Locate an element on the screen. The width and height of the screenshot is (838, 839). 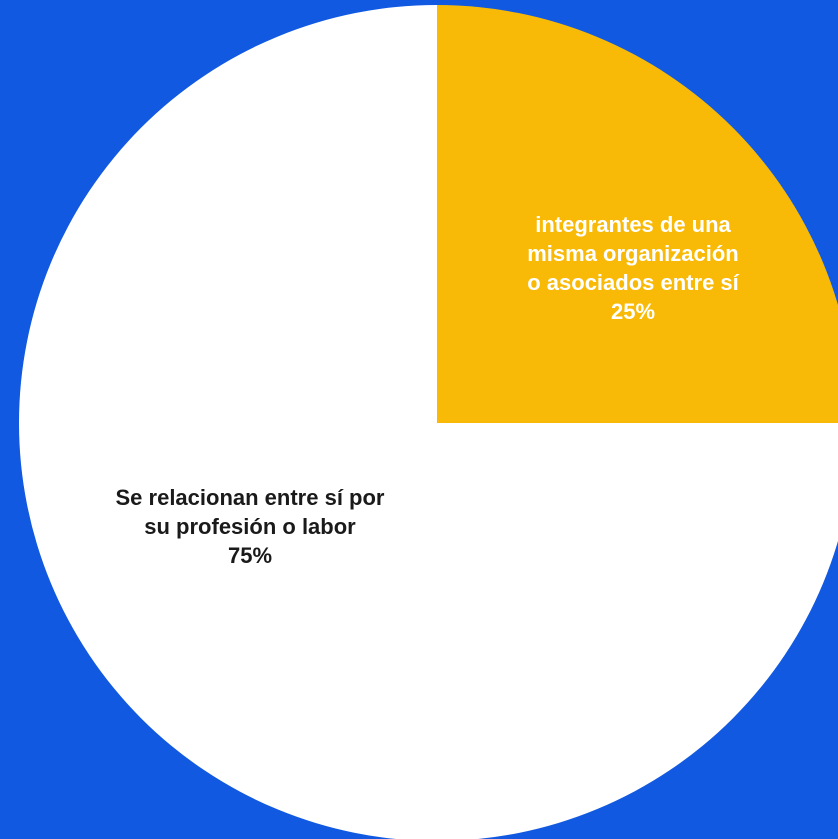
slice-label-line: o asociados entre sí is located at coordinates (633, 282).